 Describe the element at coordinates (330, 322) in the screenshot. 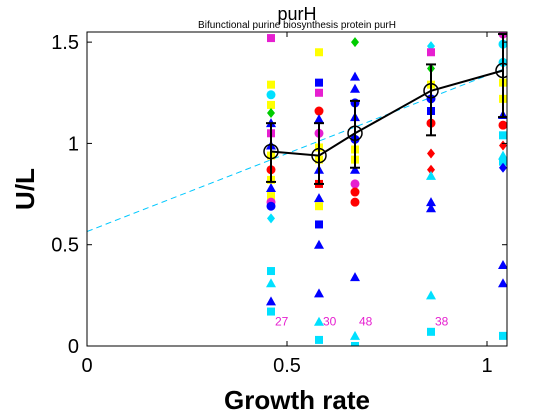

I see `sample-count-label: 30` at that location.